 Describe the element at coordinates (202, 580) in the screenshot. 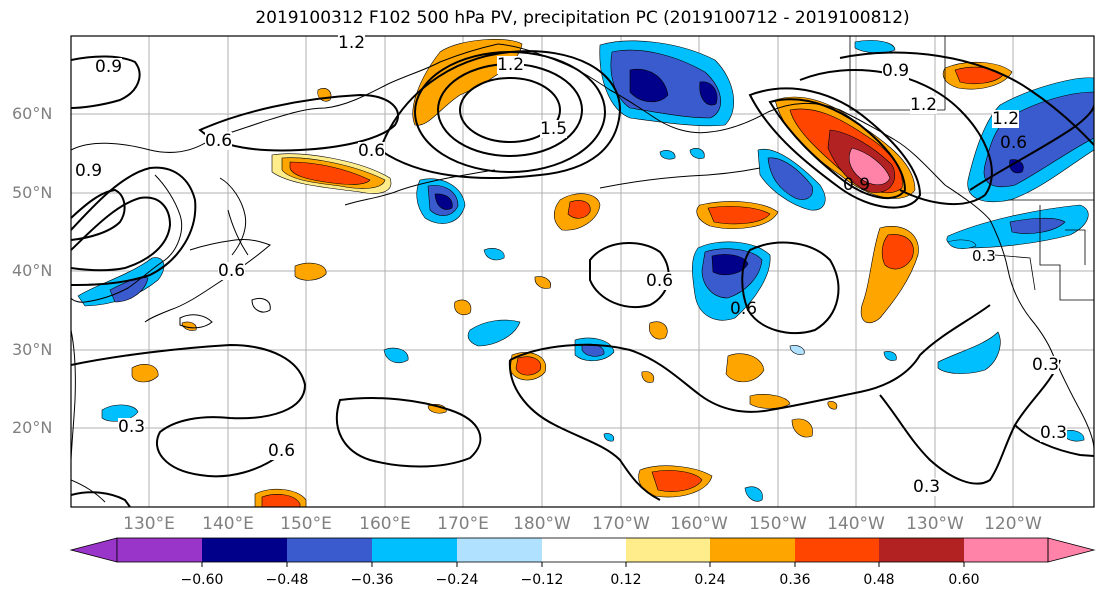

I see `colorbar-tick-label: −0.60` at that location.